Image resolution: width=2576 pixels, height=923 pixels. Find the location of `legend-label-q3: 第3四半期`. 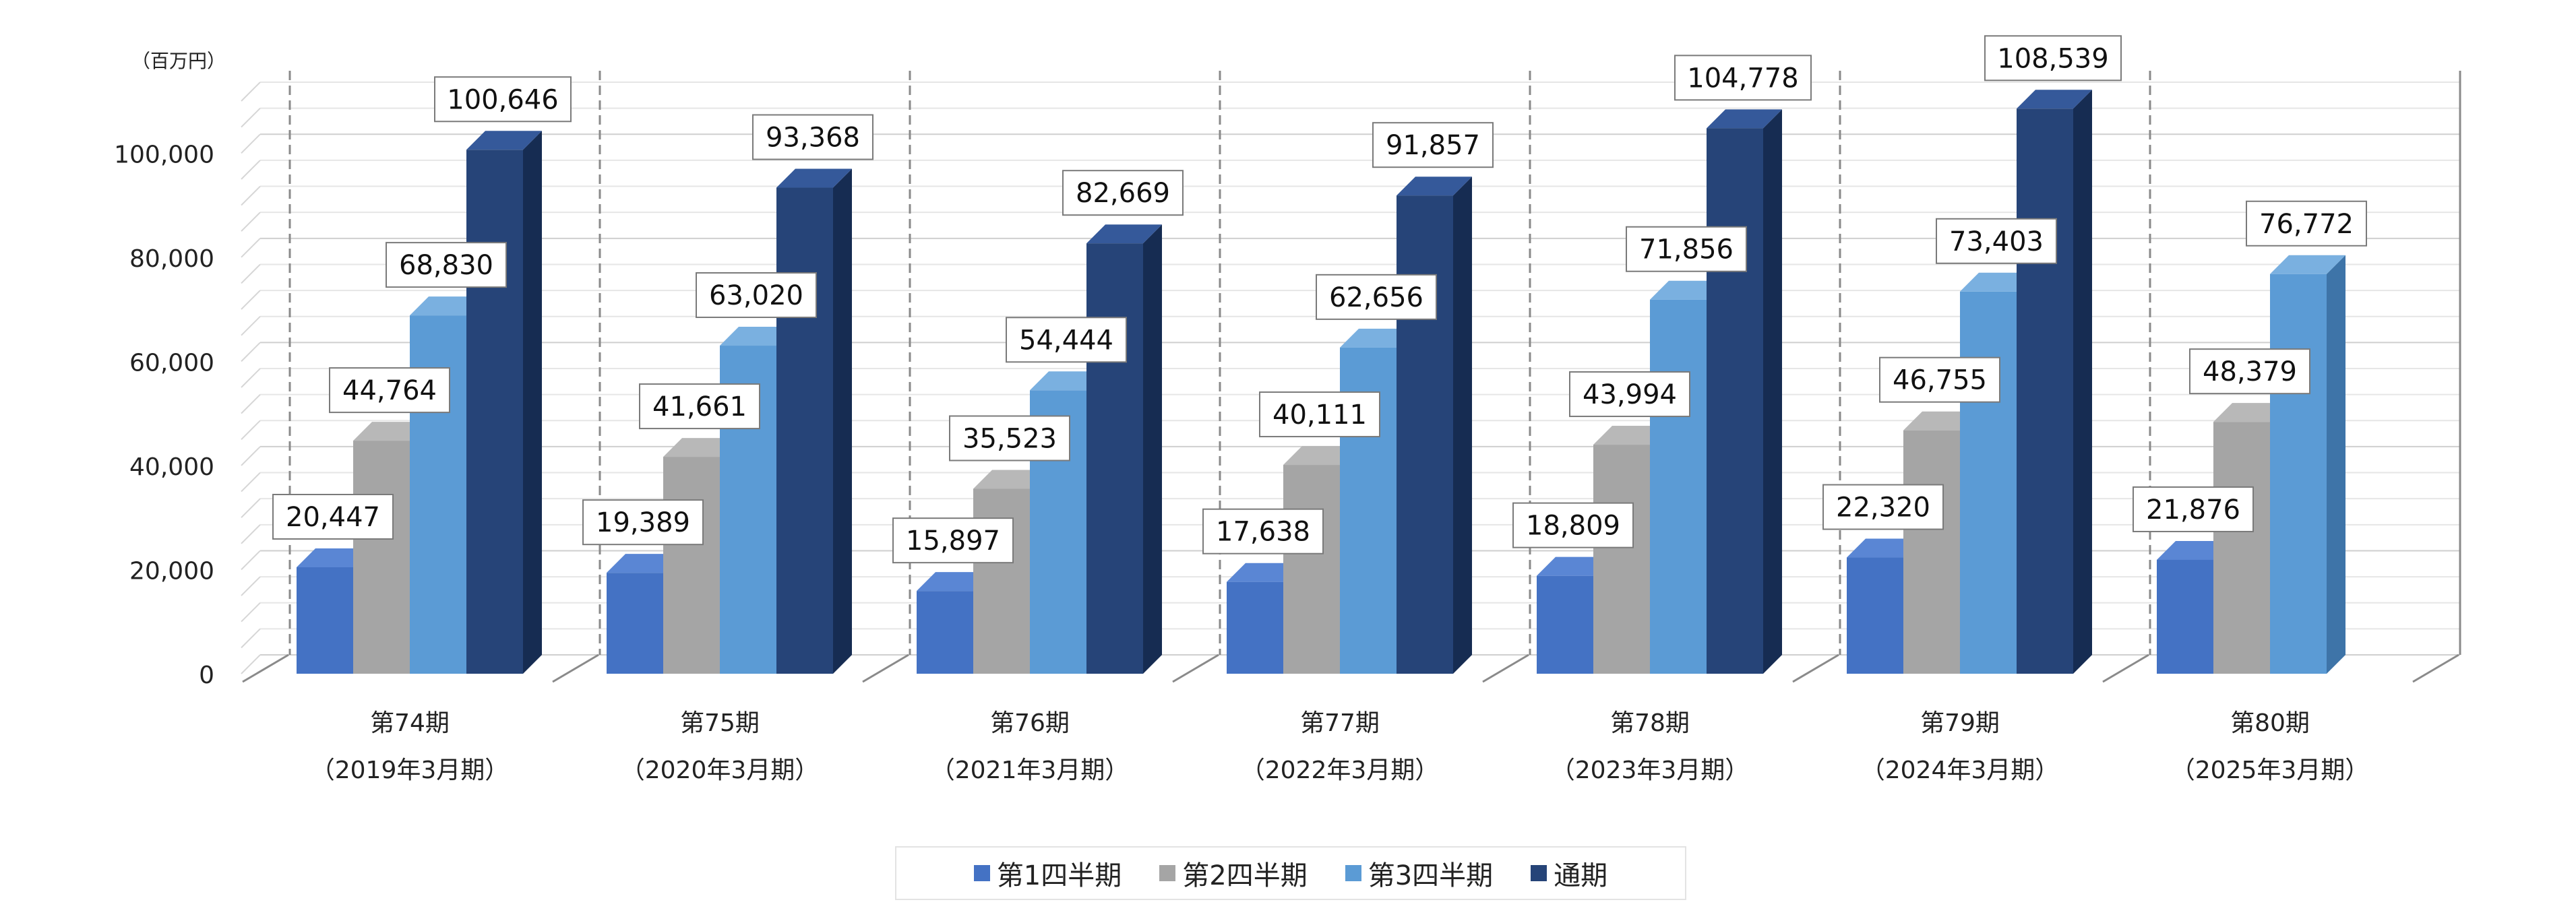

legend-label-q3: 第3四半期 is located at coordinates (1431, 875).